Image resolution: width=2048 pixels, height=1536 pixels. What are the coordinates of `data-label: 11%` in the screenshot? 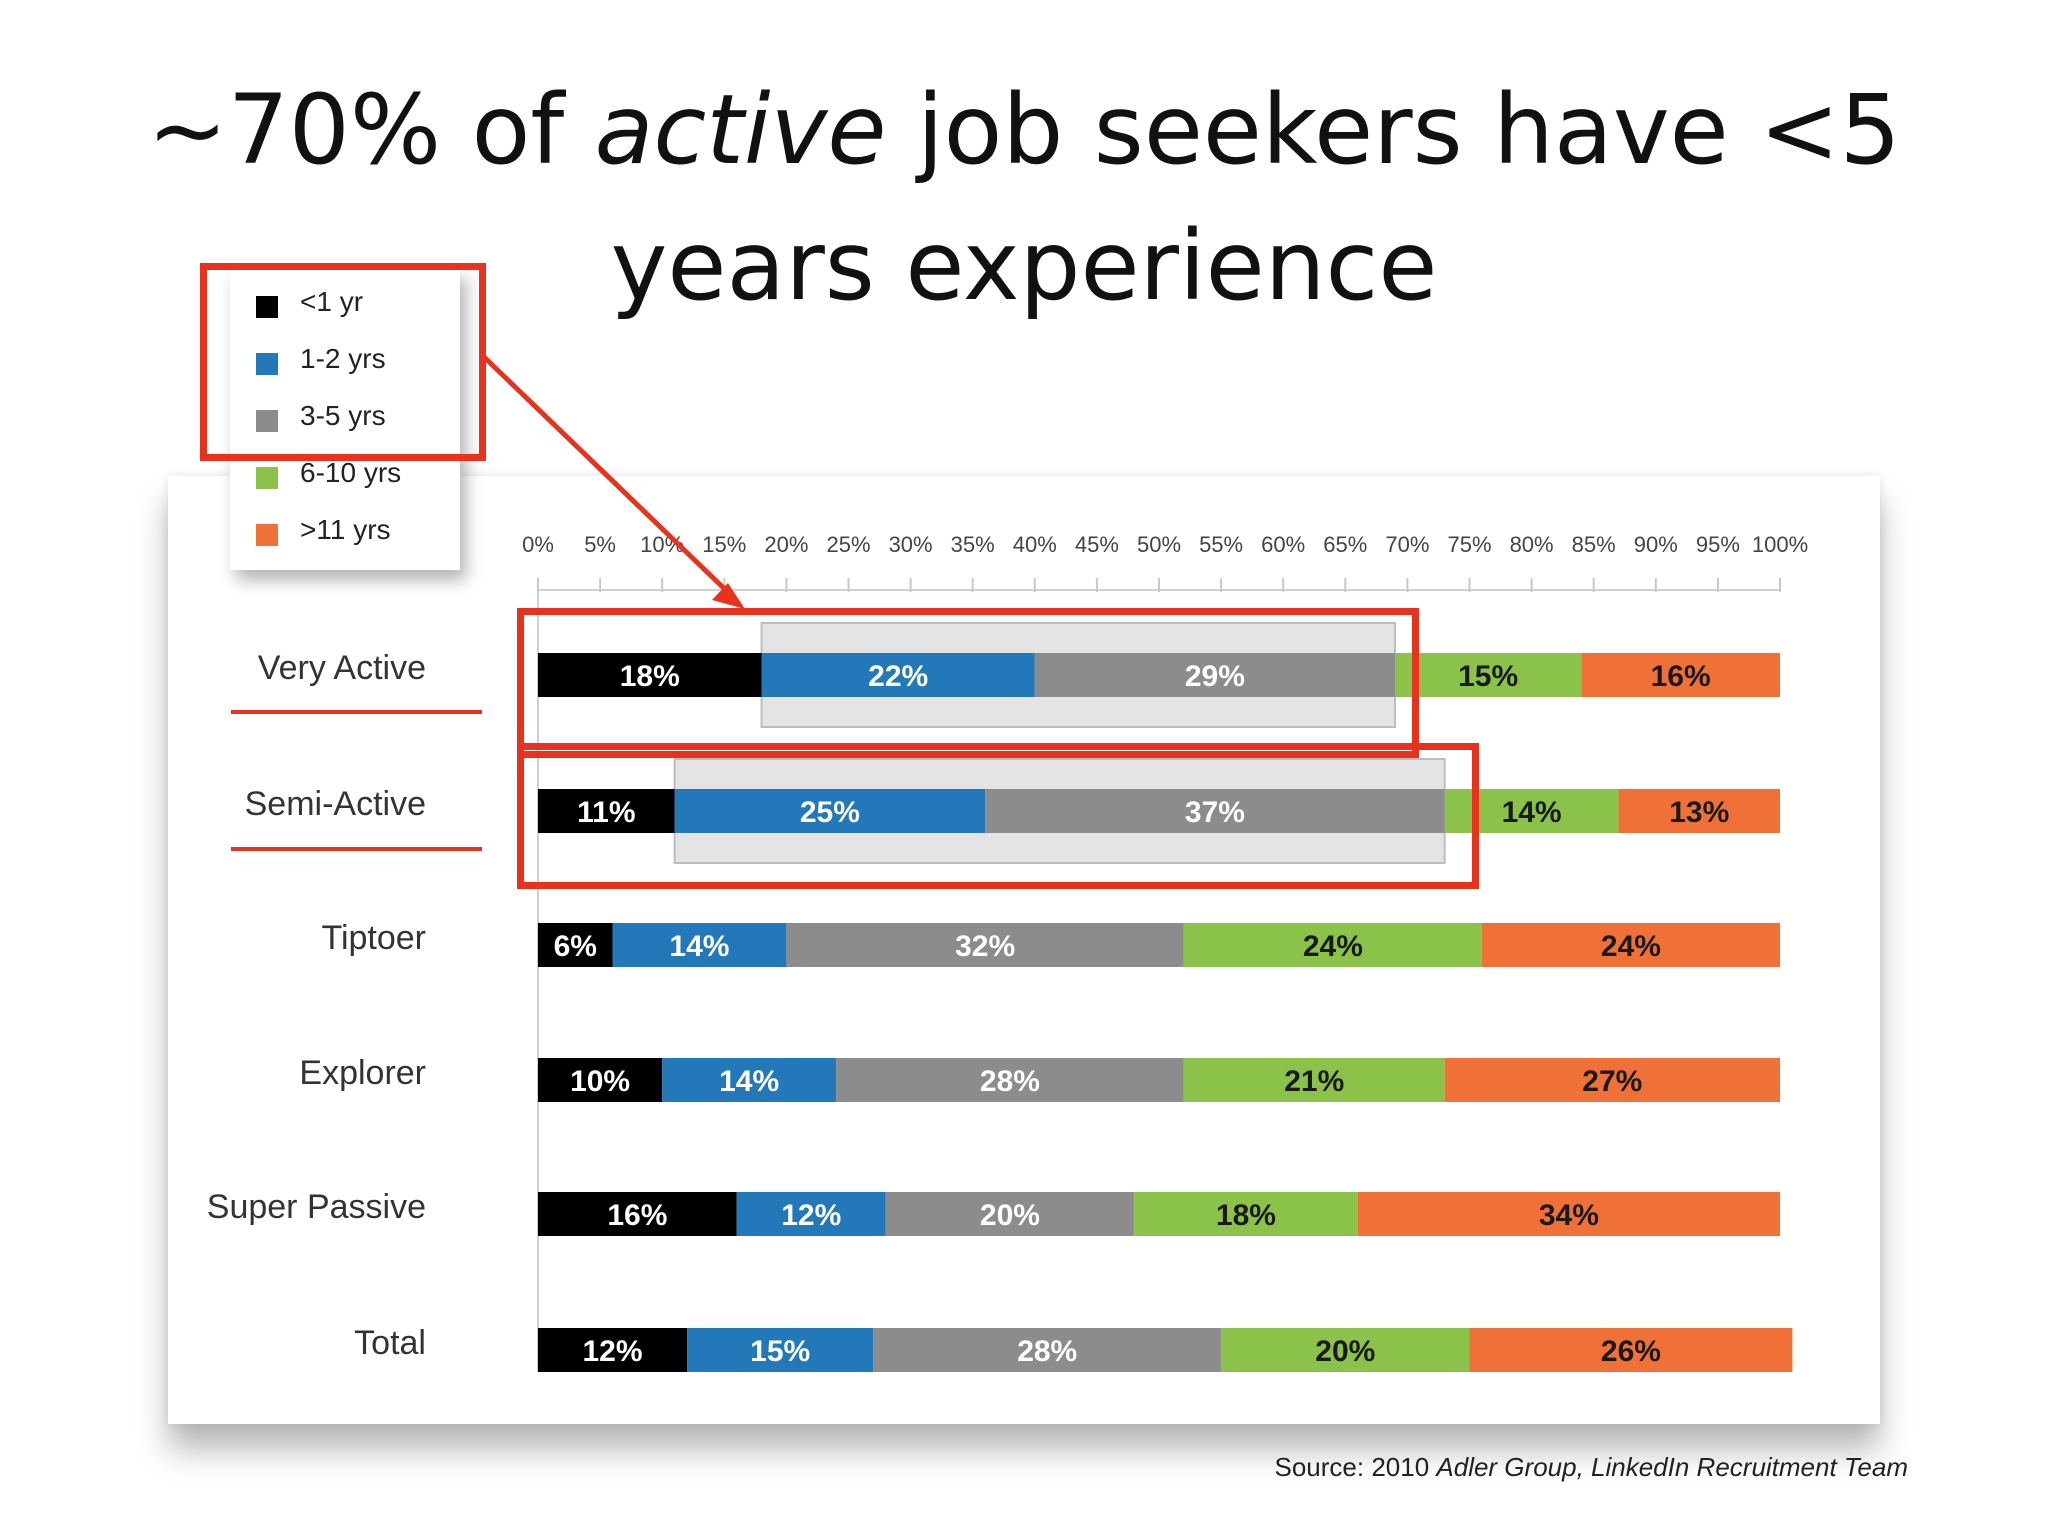 It's located at (606, 812).